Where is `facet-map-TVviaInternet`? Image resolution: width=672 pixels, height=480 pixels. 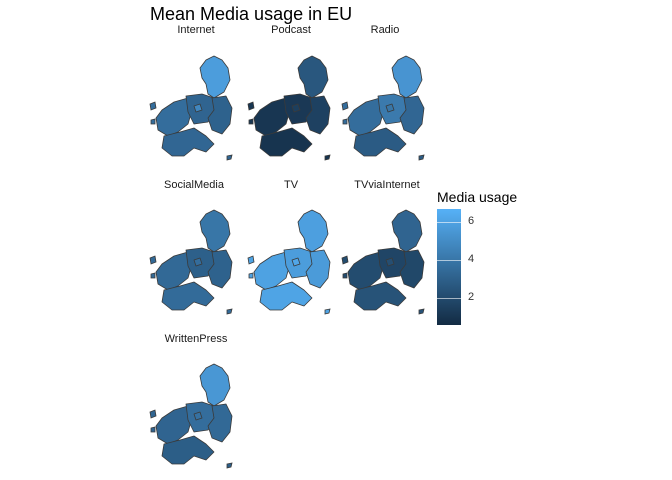
facet-map-TVviaInternet is located at coordinates (383, 262).